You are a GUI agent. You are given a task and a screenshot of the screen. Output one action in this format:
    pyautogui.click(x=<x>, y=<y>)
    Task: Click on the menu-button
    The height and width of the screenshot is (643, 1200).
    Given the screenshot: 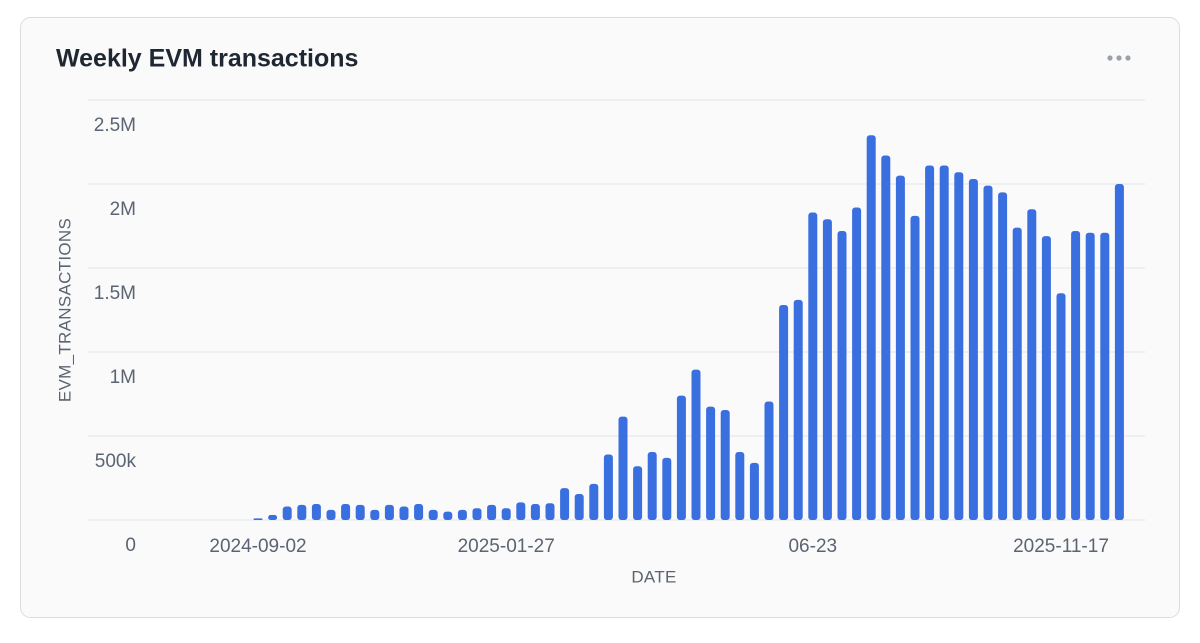 What is the action you would take?
    pyautogui.click(x=1119, y=58)
    